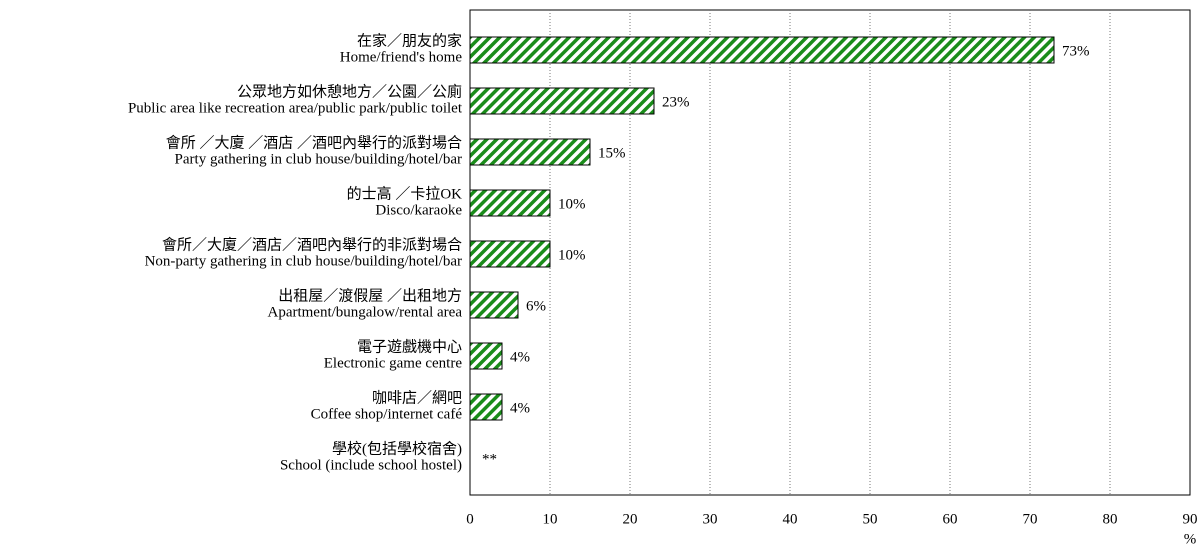  I want to click on category-label-en: Disco/karaoke, so click(418, 210).